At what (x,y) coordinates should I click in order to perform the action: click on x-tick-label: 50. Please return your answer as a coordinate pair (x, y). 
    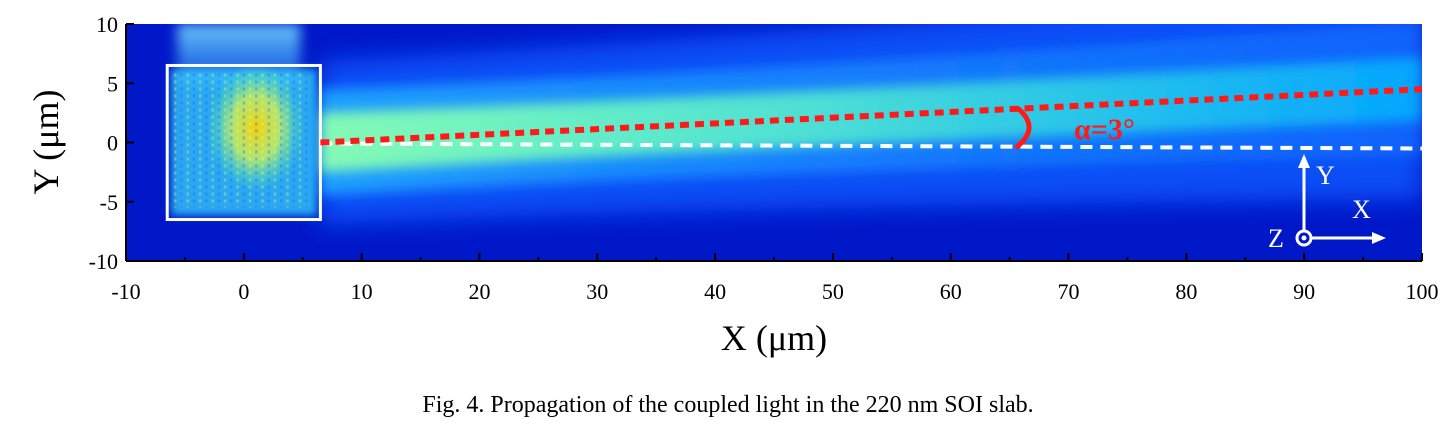
    Looking at the image, I should click on (833, 291).